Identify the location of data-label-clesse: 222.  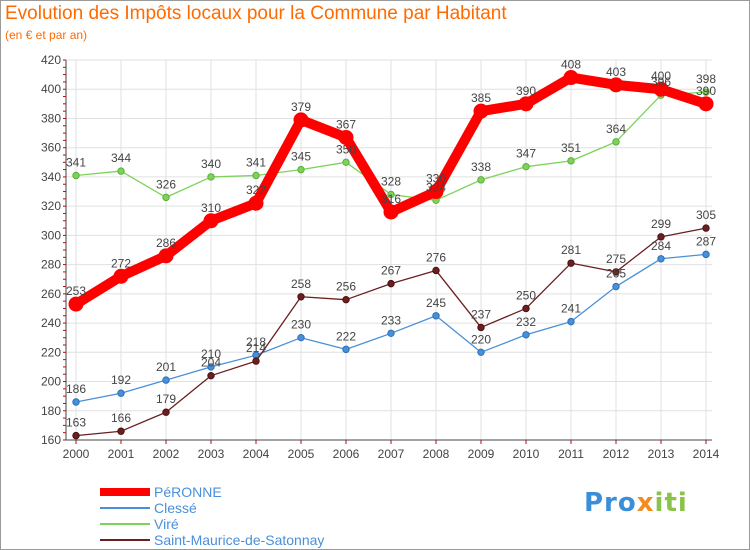
(346, 336).